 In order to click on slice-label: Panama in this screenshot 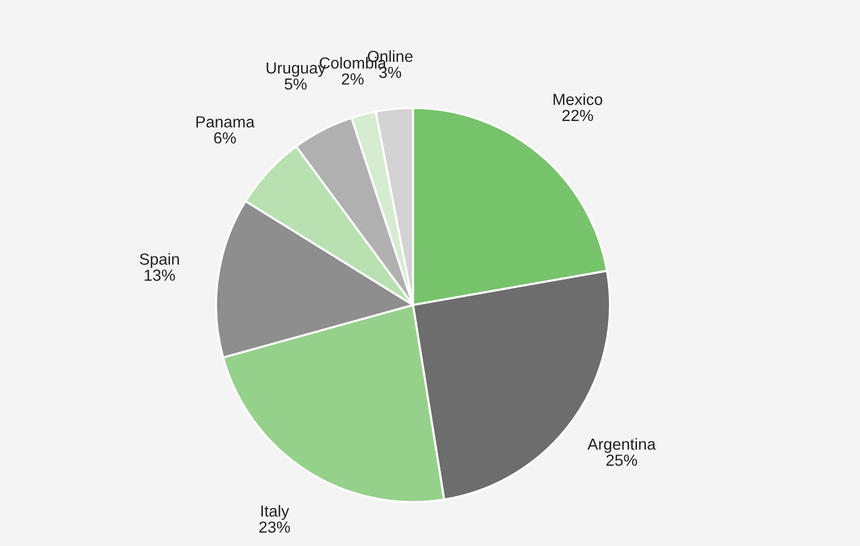, I will do `click(225, 122)`.